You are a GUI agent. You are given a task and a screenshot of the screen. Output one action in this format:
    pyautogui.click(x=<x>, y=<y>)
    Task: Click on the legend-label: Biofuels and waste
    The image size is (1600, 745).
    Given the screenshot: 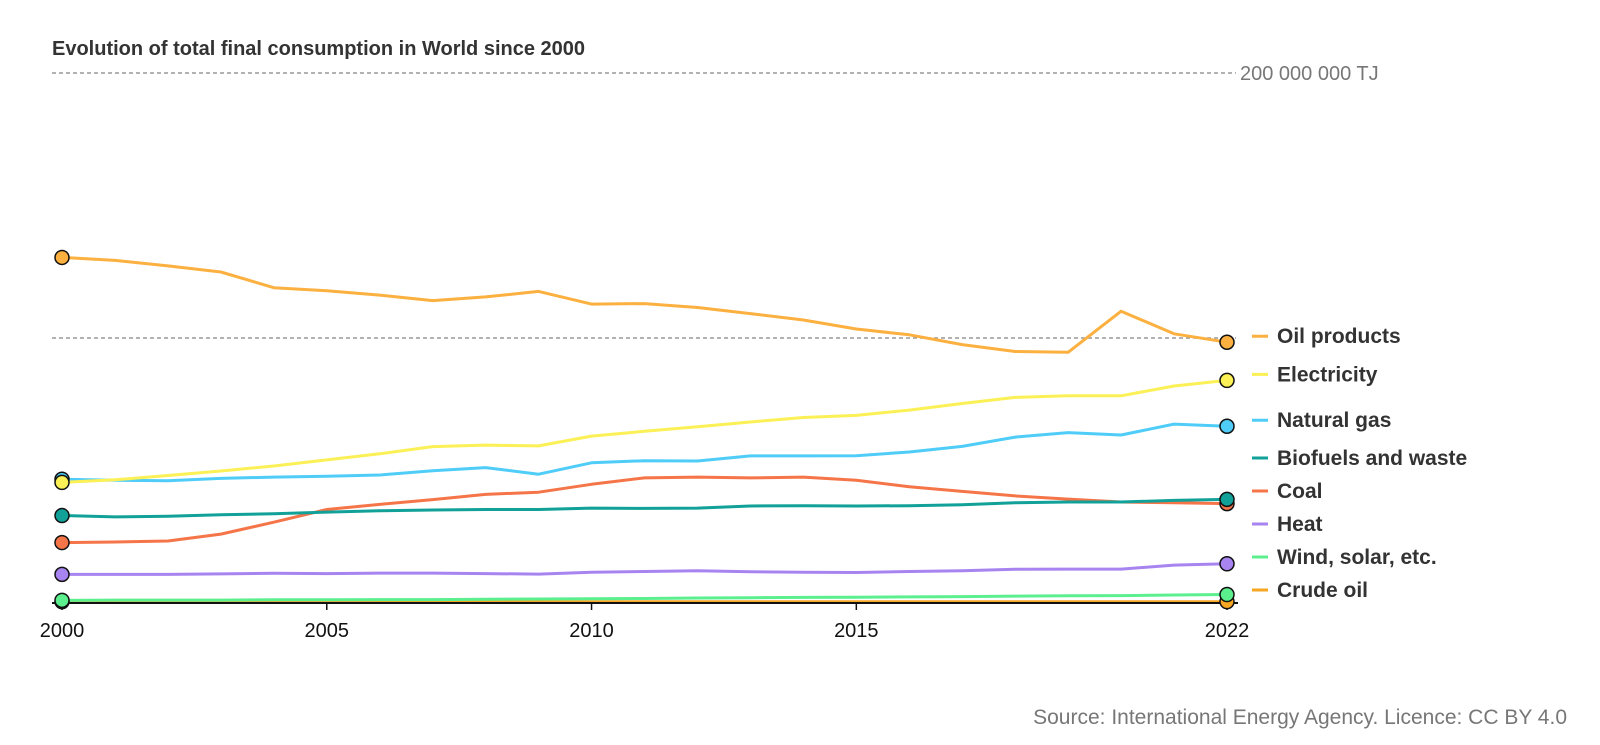 What is the action you would take?
    pyautogui.click(x=1372, y=458)
    